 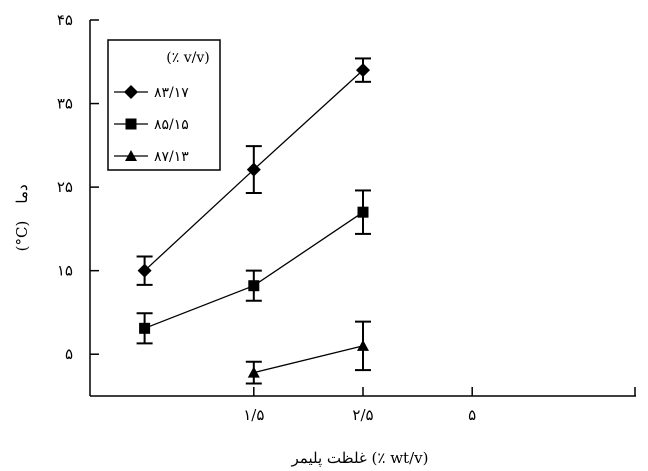 I want to click on legend: (٪ v/v) ۸۳/۱۷ ۸۵/۱۵ ۸۷/۱۳, so click(x=164, y=105).